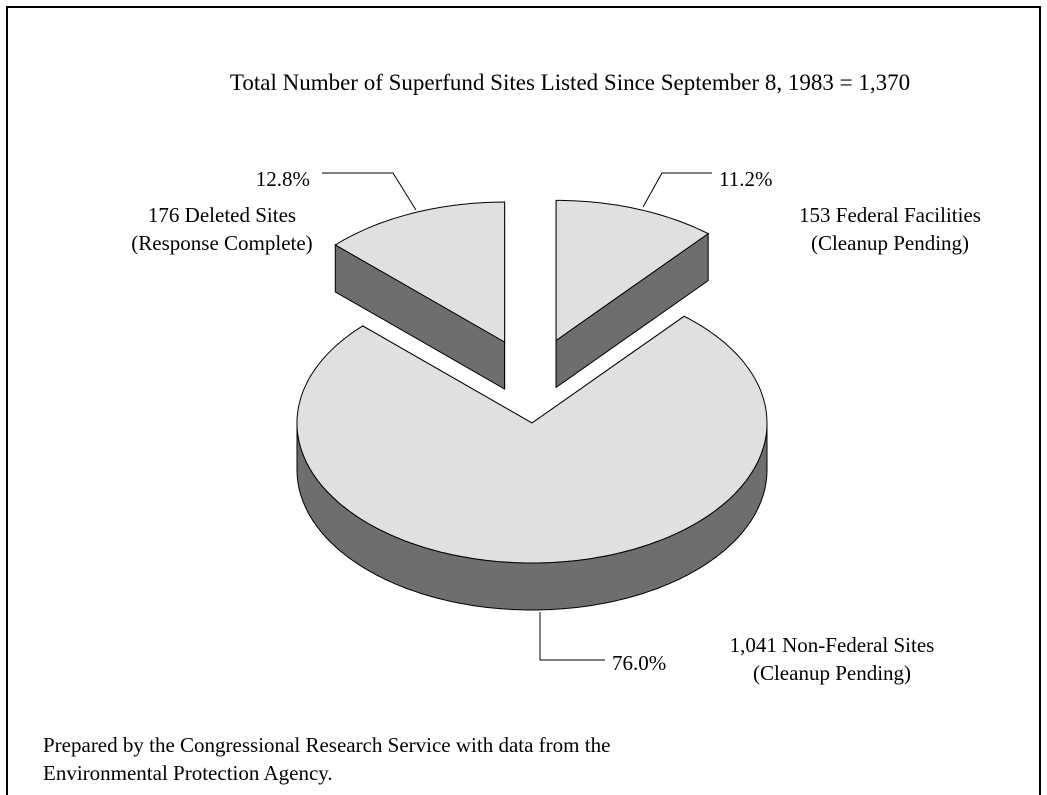 This screenshot has height=795, width=1047. What do you see at coordinates (283, 179) in the screenshot?
I see `value-label: 12.8%` at bounding box center [283, 179].